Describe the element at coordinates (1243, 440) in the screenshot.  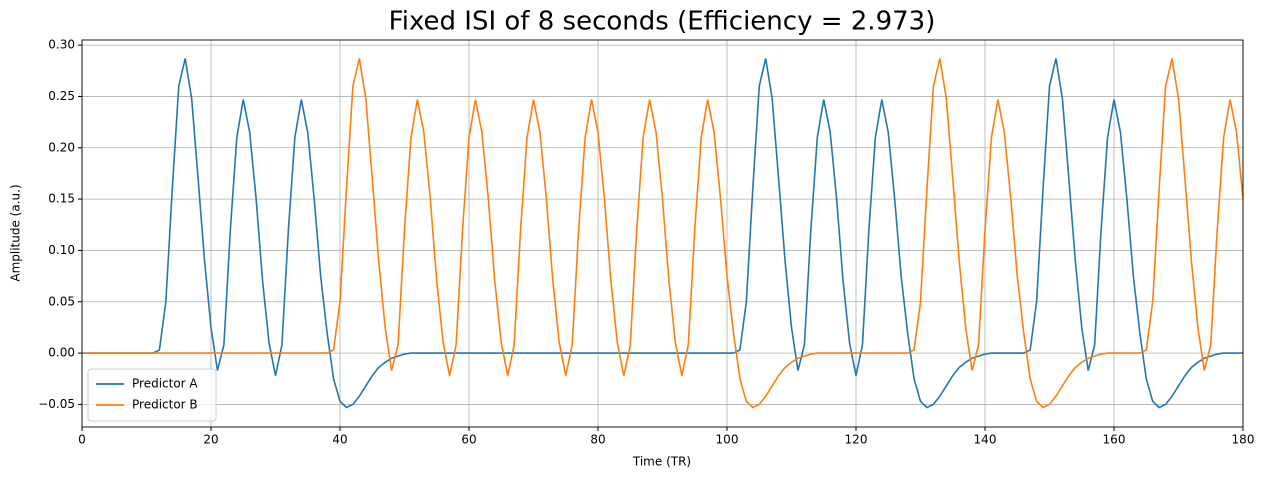
I see `x-tick-label: 180` at that location.